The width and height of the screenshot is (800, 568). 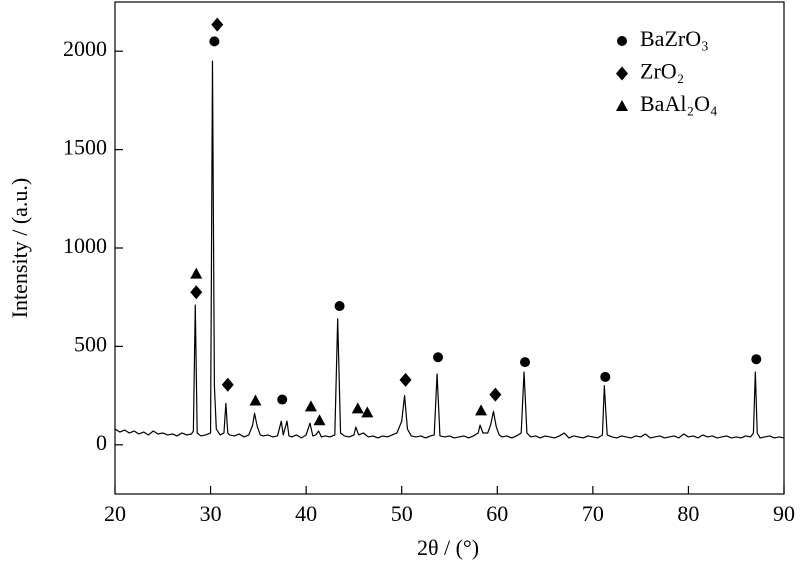 What do you see at coordinates (593, 513) in the screenshot?
I see `x-tick-label: 70` at bounding box center [593, 513].